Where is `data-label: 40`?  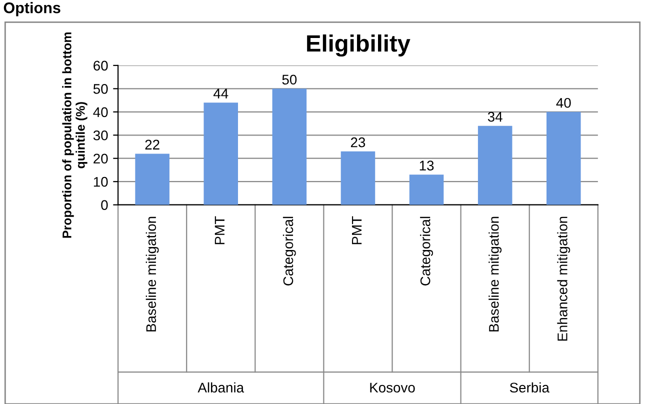
data-label: 40 is located at coordinates (563, 103).